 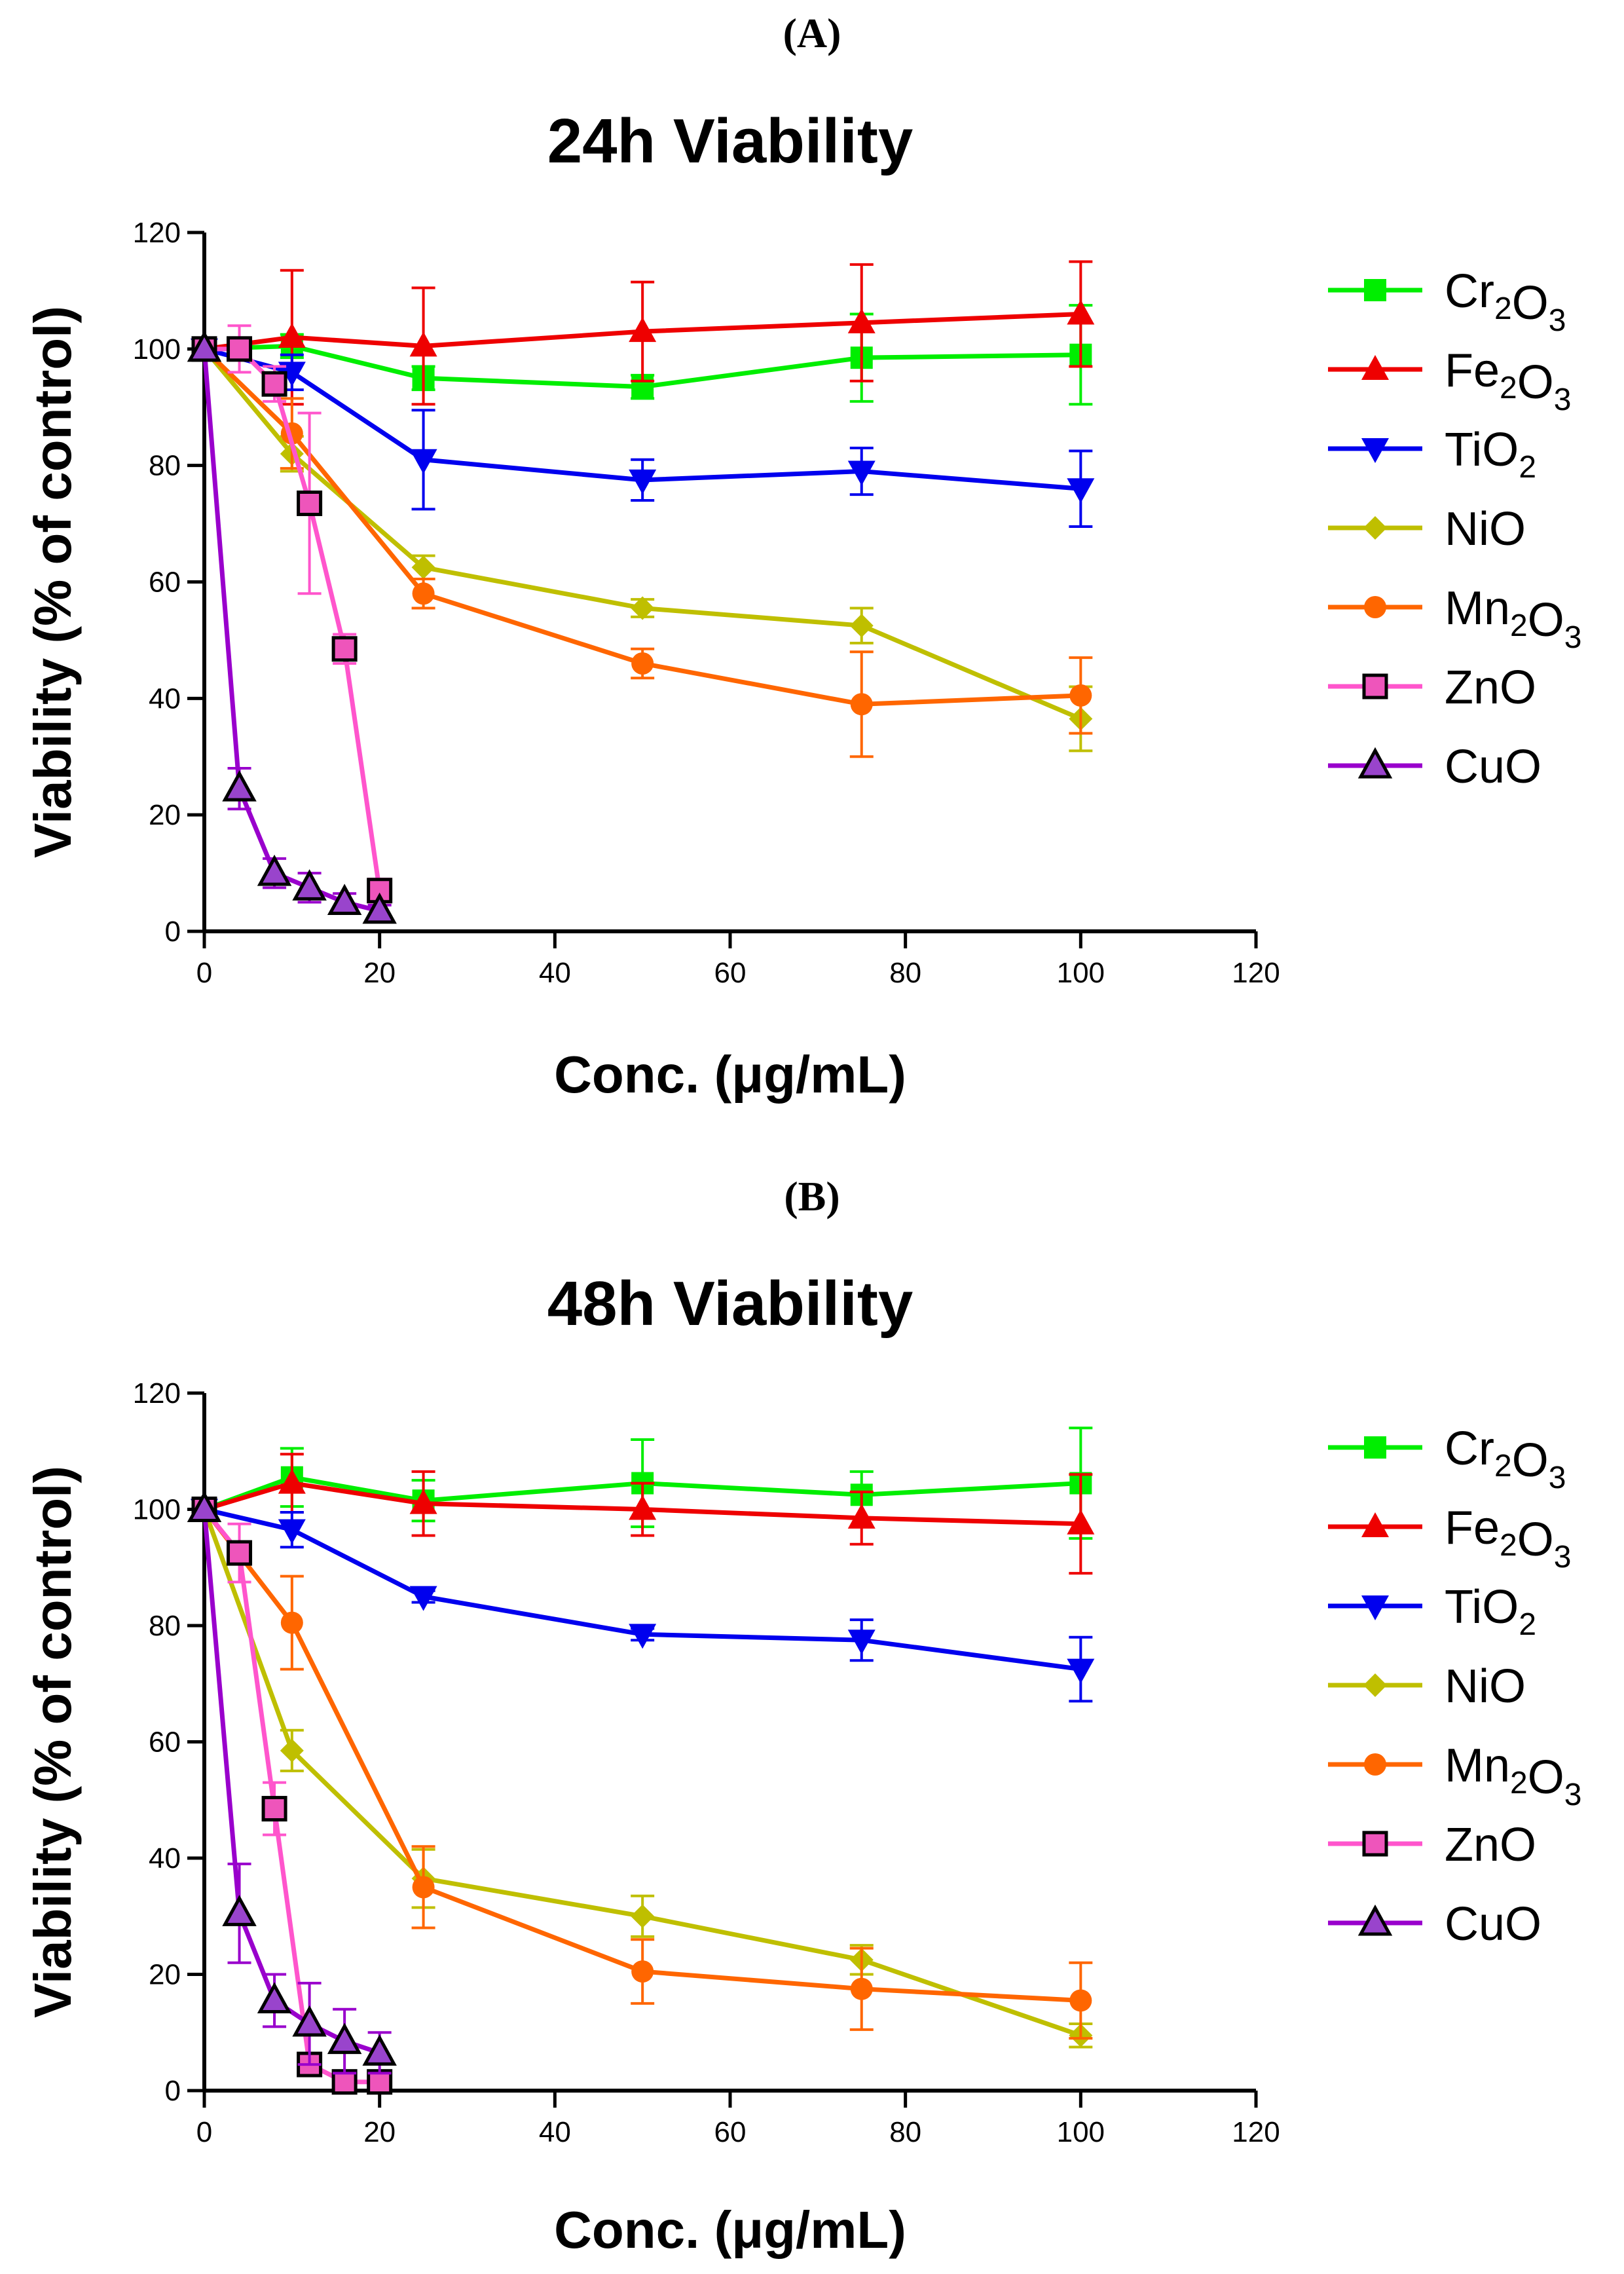 What do you see at coordinates (1490, 688) in the screenshot?
I see `legend-label: ZnO` at bounding box center [1490, 688].